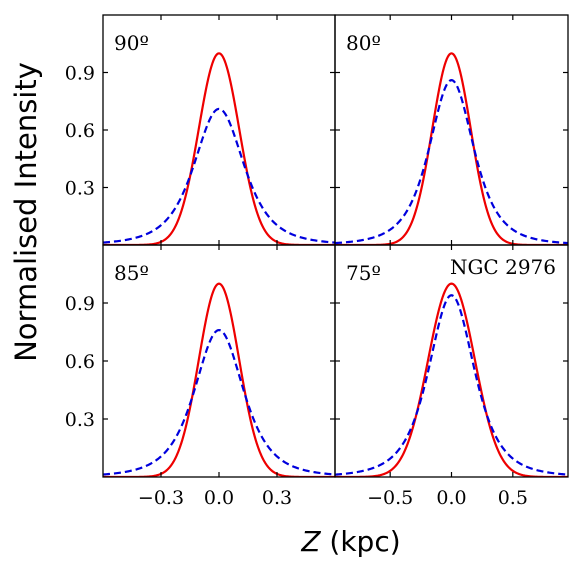 The width and height of the screenshot is (583, 568). I want to click on x-tick-label: 0.5, so click(513, 498).